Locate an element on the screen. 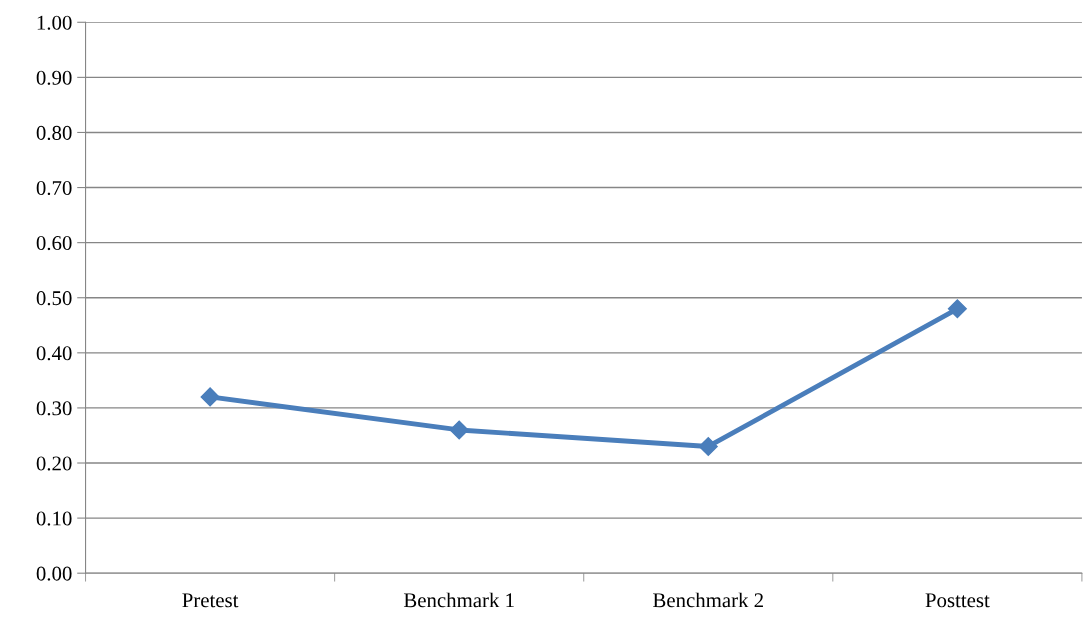 This screenshot has width=1083, height=619. x-tick-label: Pretest is located at coordinates (210, 600).